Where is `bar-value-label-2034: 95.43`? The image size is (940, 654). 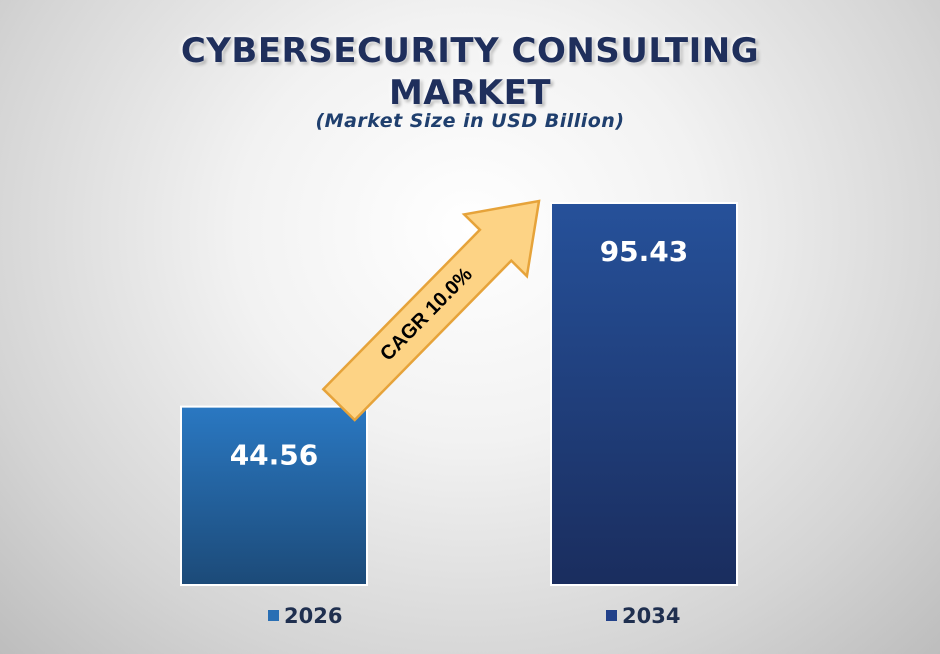
bar-value-label-2034: 95.43 is located at coordinates (644, 251).